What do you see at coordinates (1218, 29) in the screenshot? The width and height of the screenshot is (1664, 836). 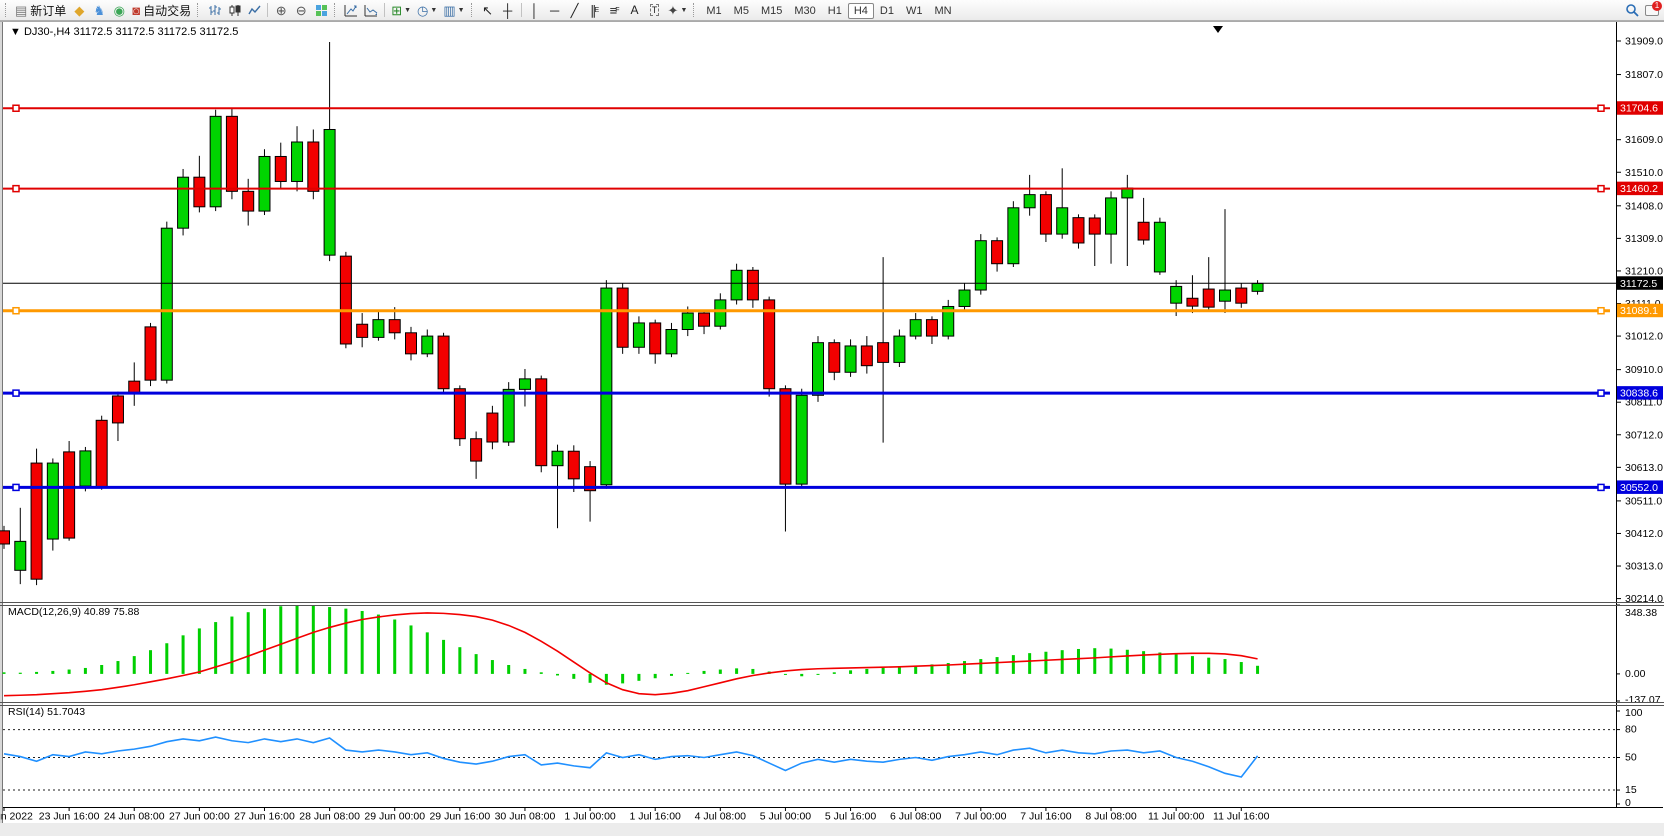 I see `chart-shift-marker` at bounding box center [1218, 29].